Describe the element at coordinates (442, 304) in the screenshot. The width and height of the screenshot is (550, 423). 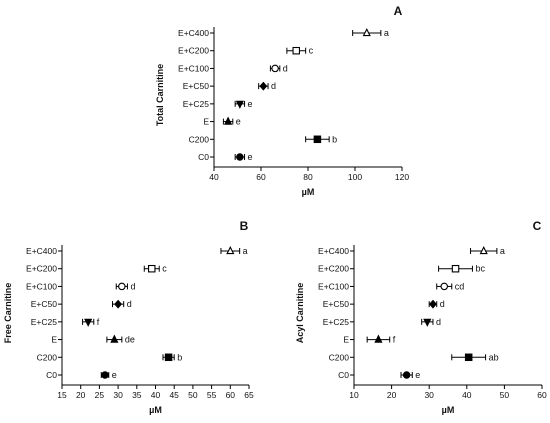
I see `significance-label-c-3: d` at that location.